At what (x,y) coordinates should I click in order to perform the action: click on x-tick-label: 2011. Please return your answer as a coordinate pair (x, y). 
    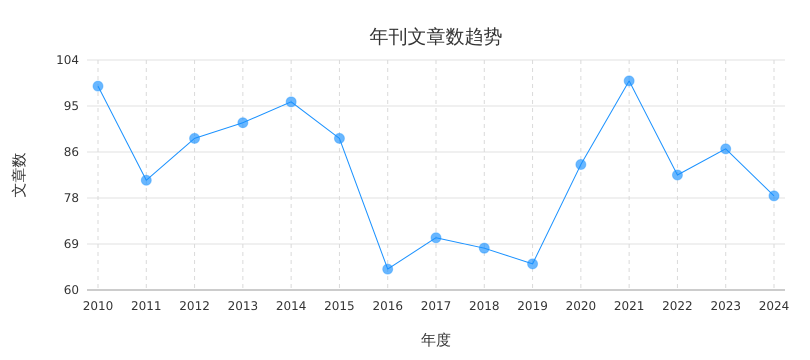
    Looking at the image, I should click on (146, 306).